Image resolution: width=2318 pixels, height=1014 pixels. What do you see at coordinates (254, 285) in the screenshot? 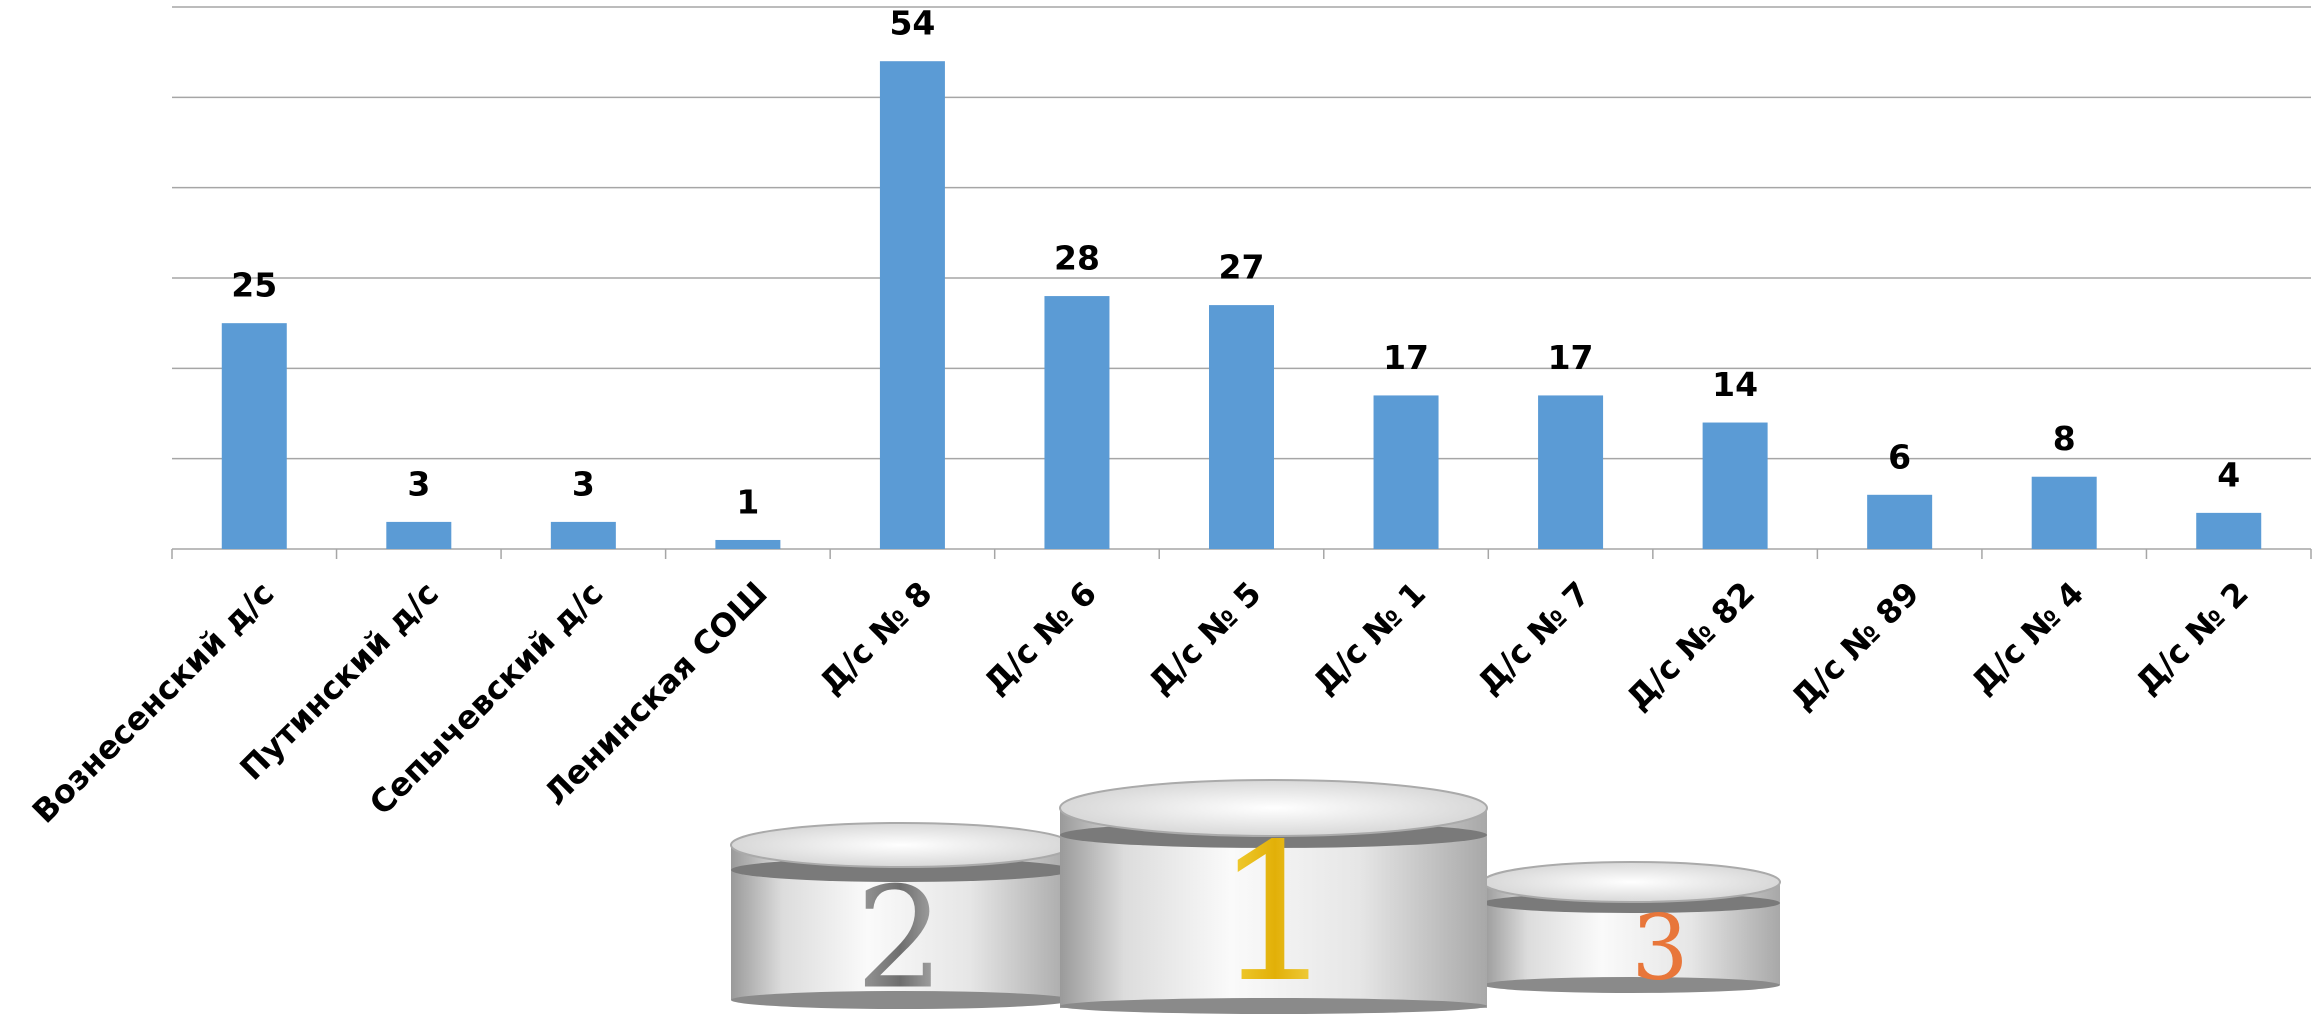
I see `data-label: 25` at bounding box center [254, 285].